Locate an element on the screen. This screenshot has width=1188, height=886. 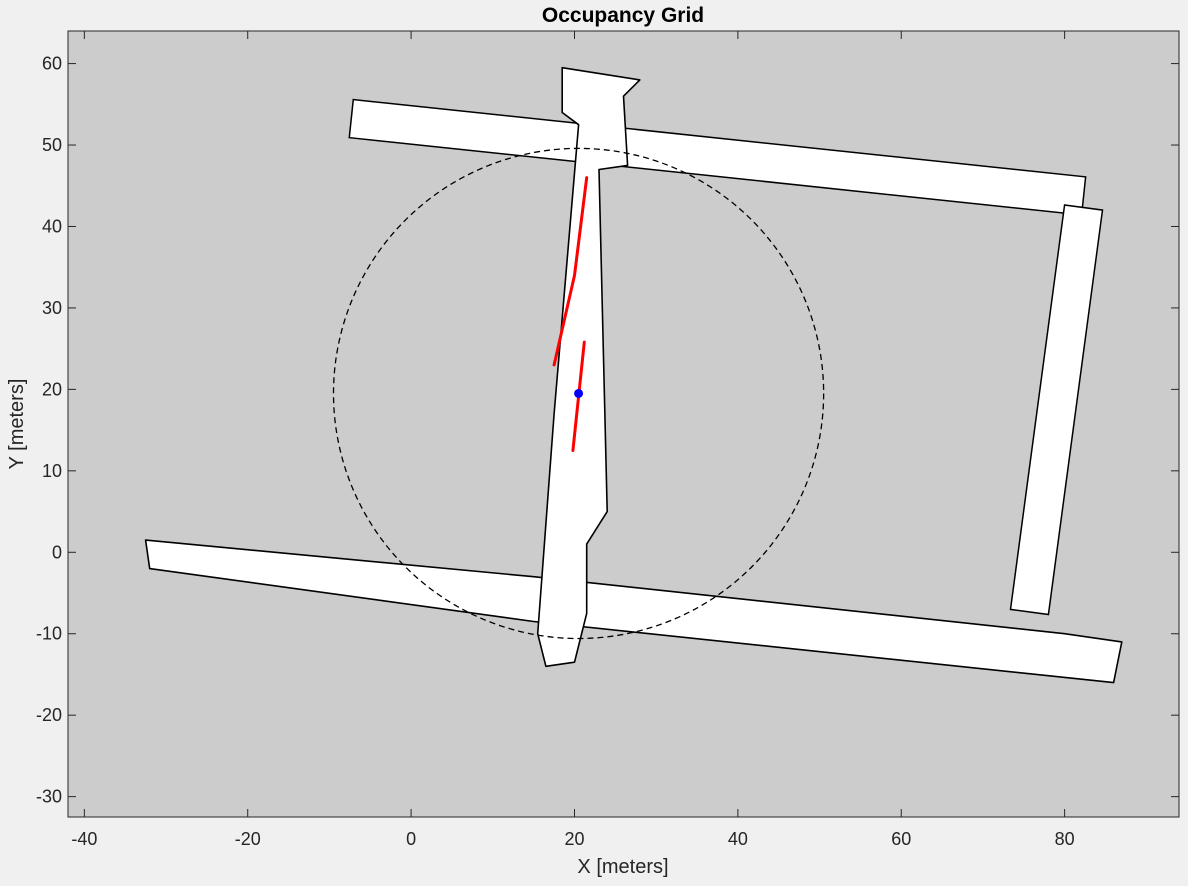
y-tick-label: 0 is located at coordinates (57, 552).